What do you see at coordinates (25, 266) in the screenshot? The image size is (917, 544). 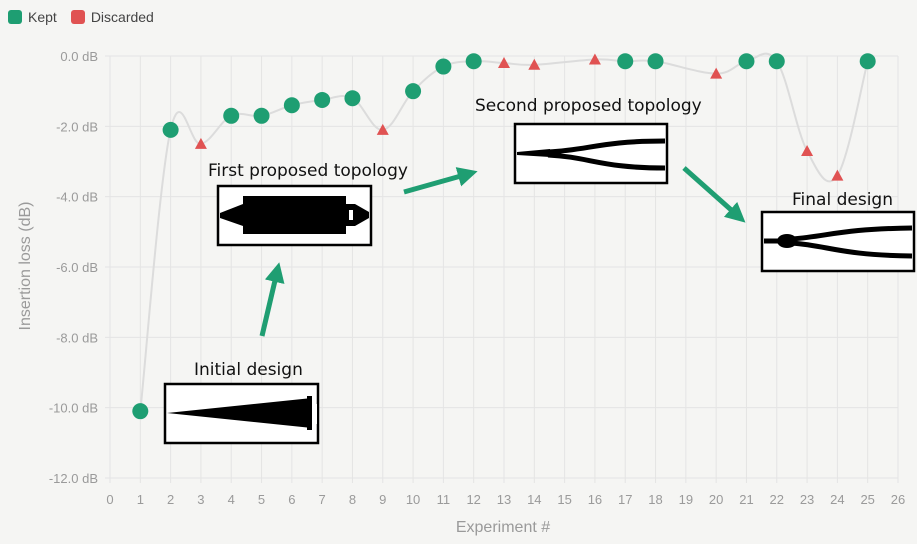 I see `y-axis-label: Insertion loss (dB)` at bounding box center [25, 266].